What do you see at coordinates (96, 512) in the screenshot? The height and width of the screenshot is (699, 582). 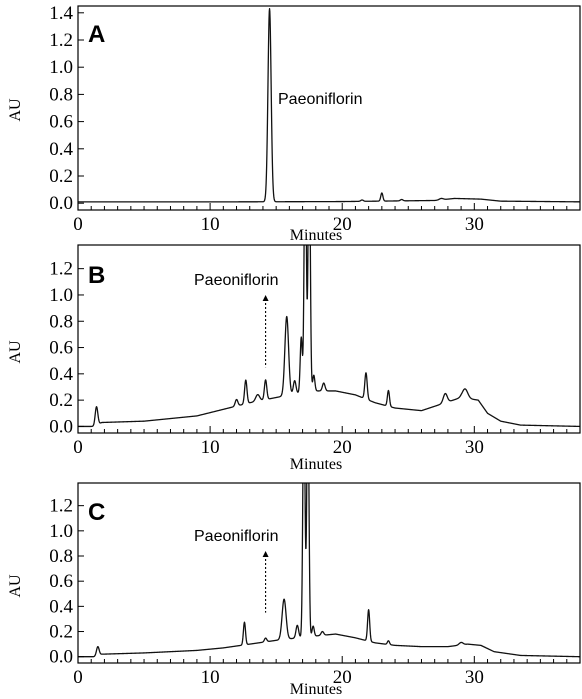 I see `panel-label: C` at bounding box center [96, 512].